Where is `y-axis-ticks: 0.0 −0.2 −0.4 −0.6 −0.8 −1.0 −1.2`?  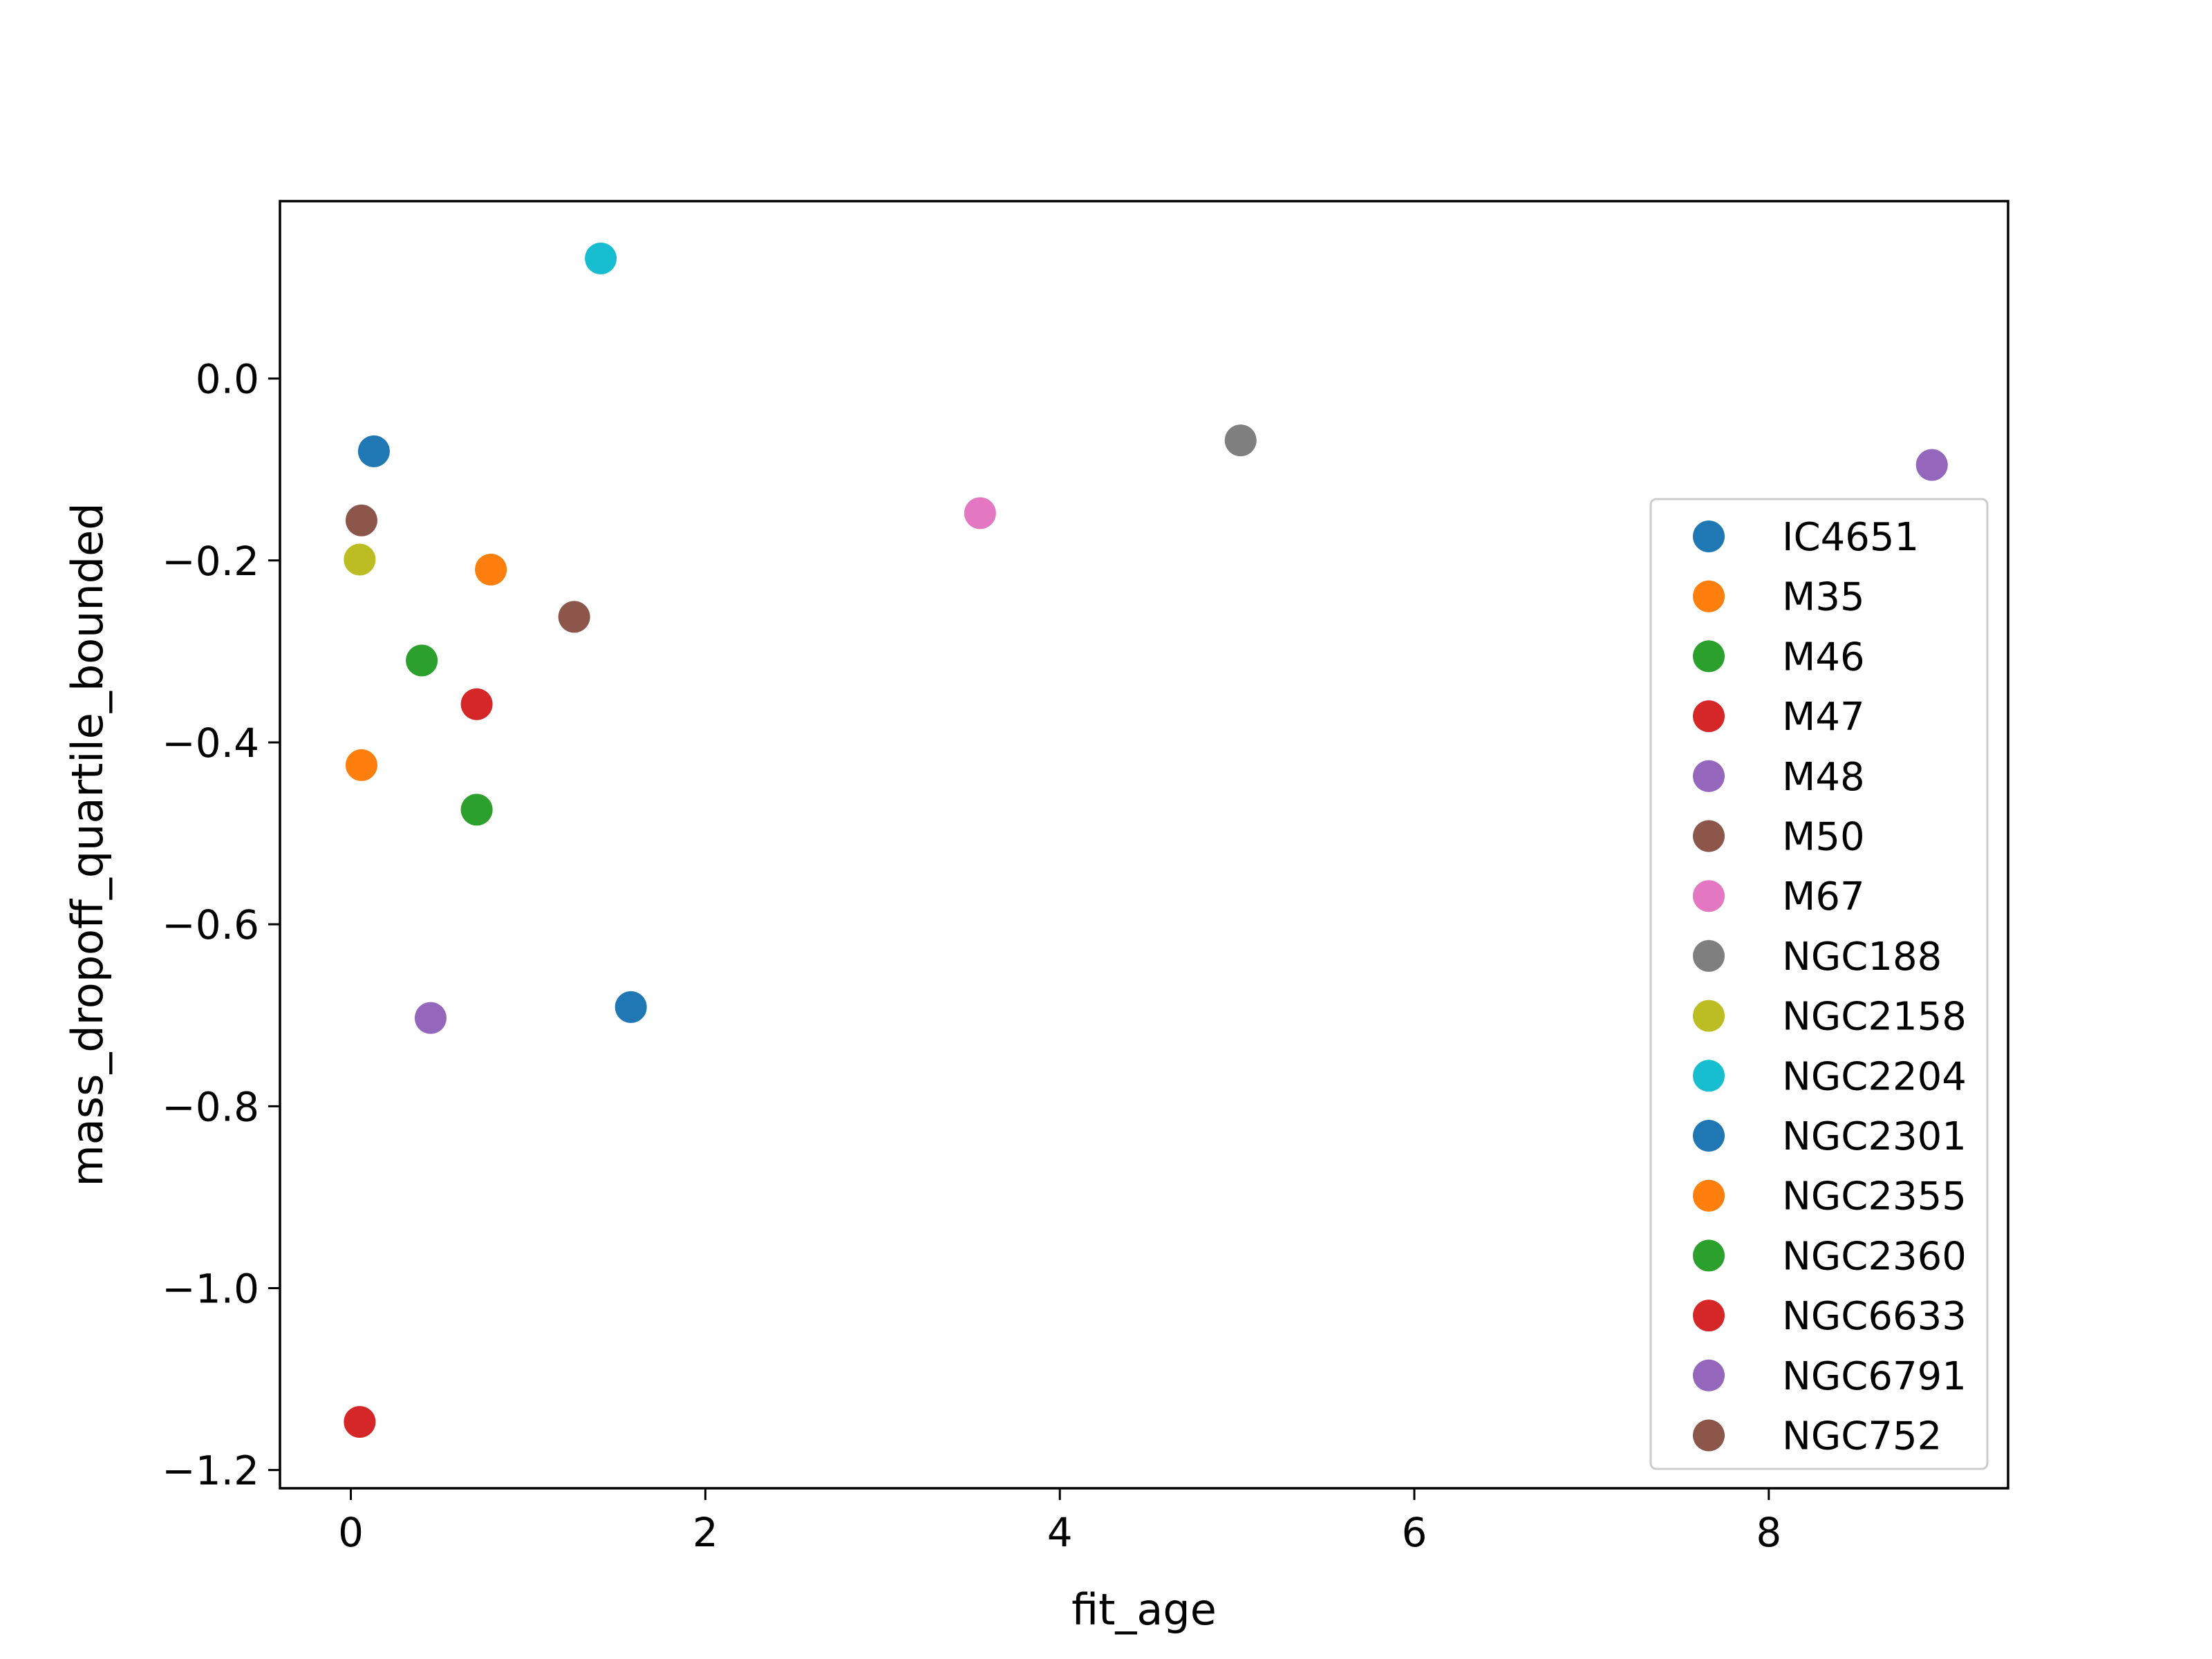 y-axis-ticks: 0.0 −0.2 −0.4 −0.6 −0.8 −1.0 −1.2 is located at coordinates (221, 925).